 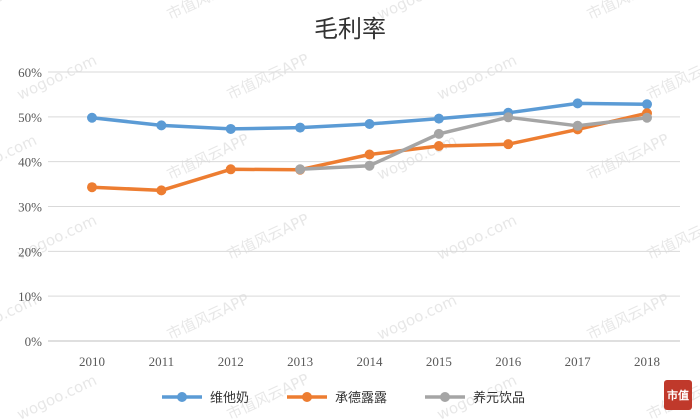 I want to click on x-tick-label: 2014, so click(x=370, y=361).